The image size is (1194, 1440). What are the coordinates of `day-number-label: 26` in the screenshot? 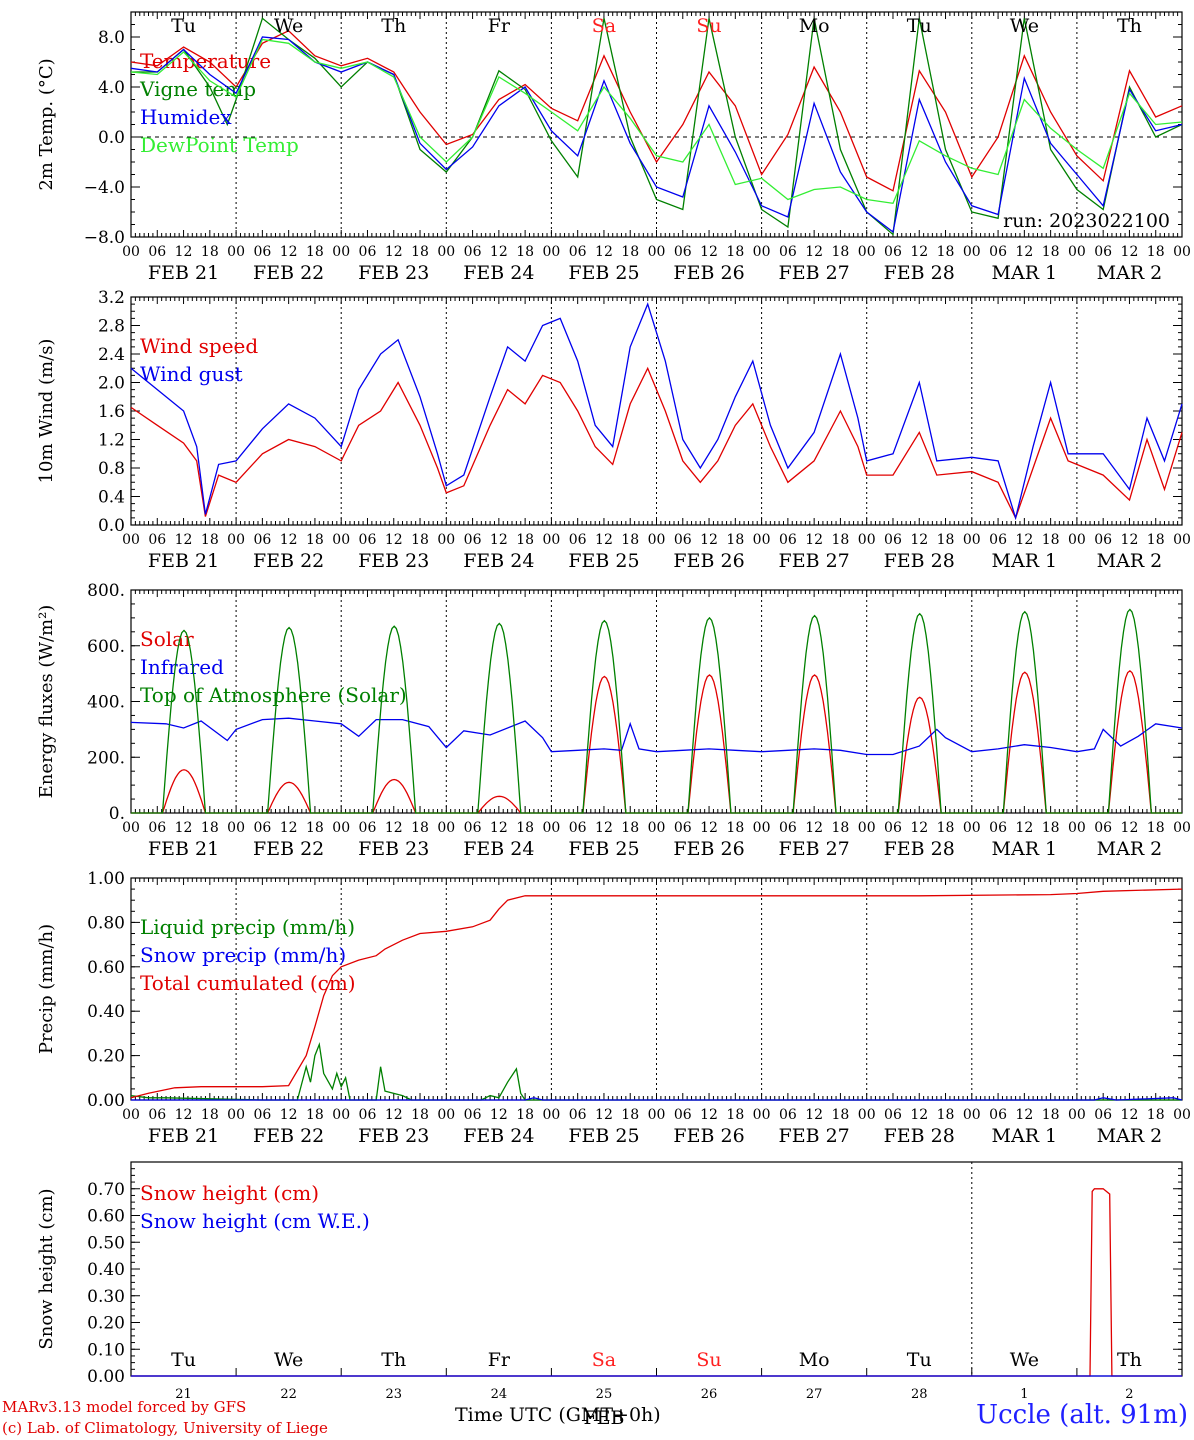 It's located at (709, 1394).